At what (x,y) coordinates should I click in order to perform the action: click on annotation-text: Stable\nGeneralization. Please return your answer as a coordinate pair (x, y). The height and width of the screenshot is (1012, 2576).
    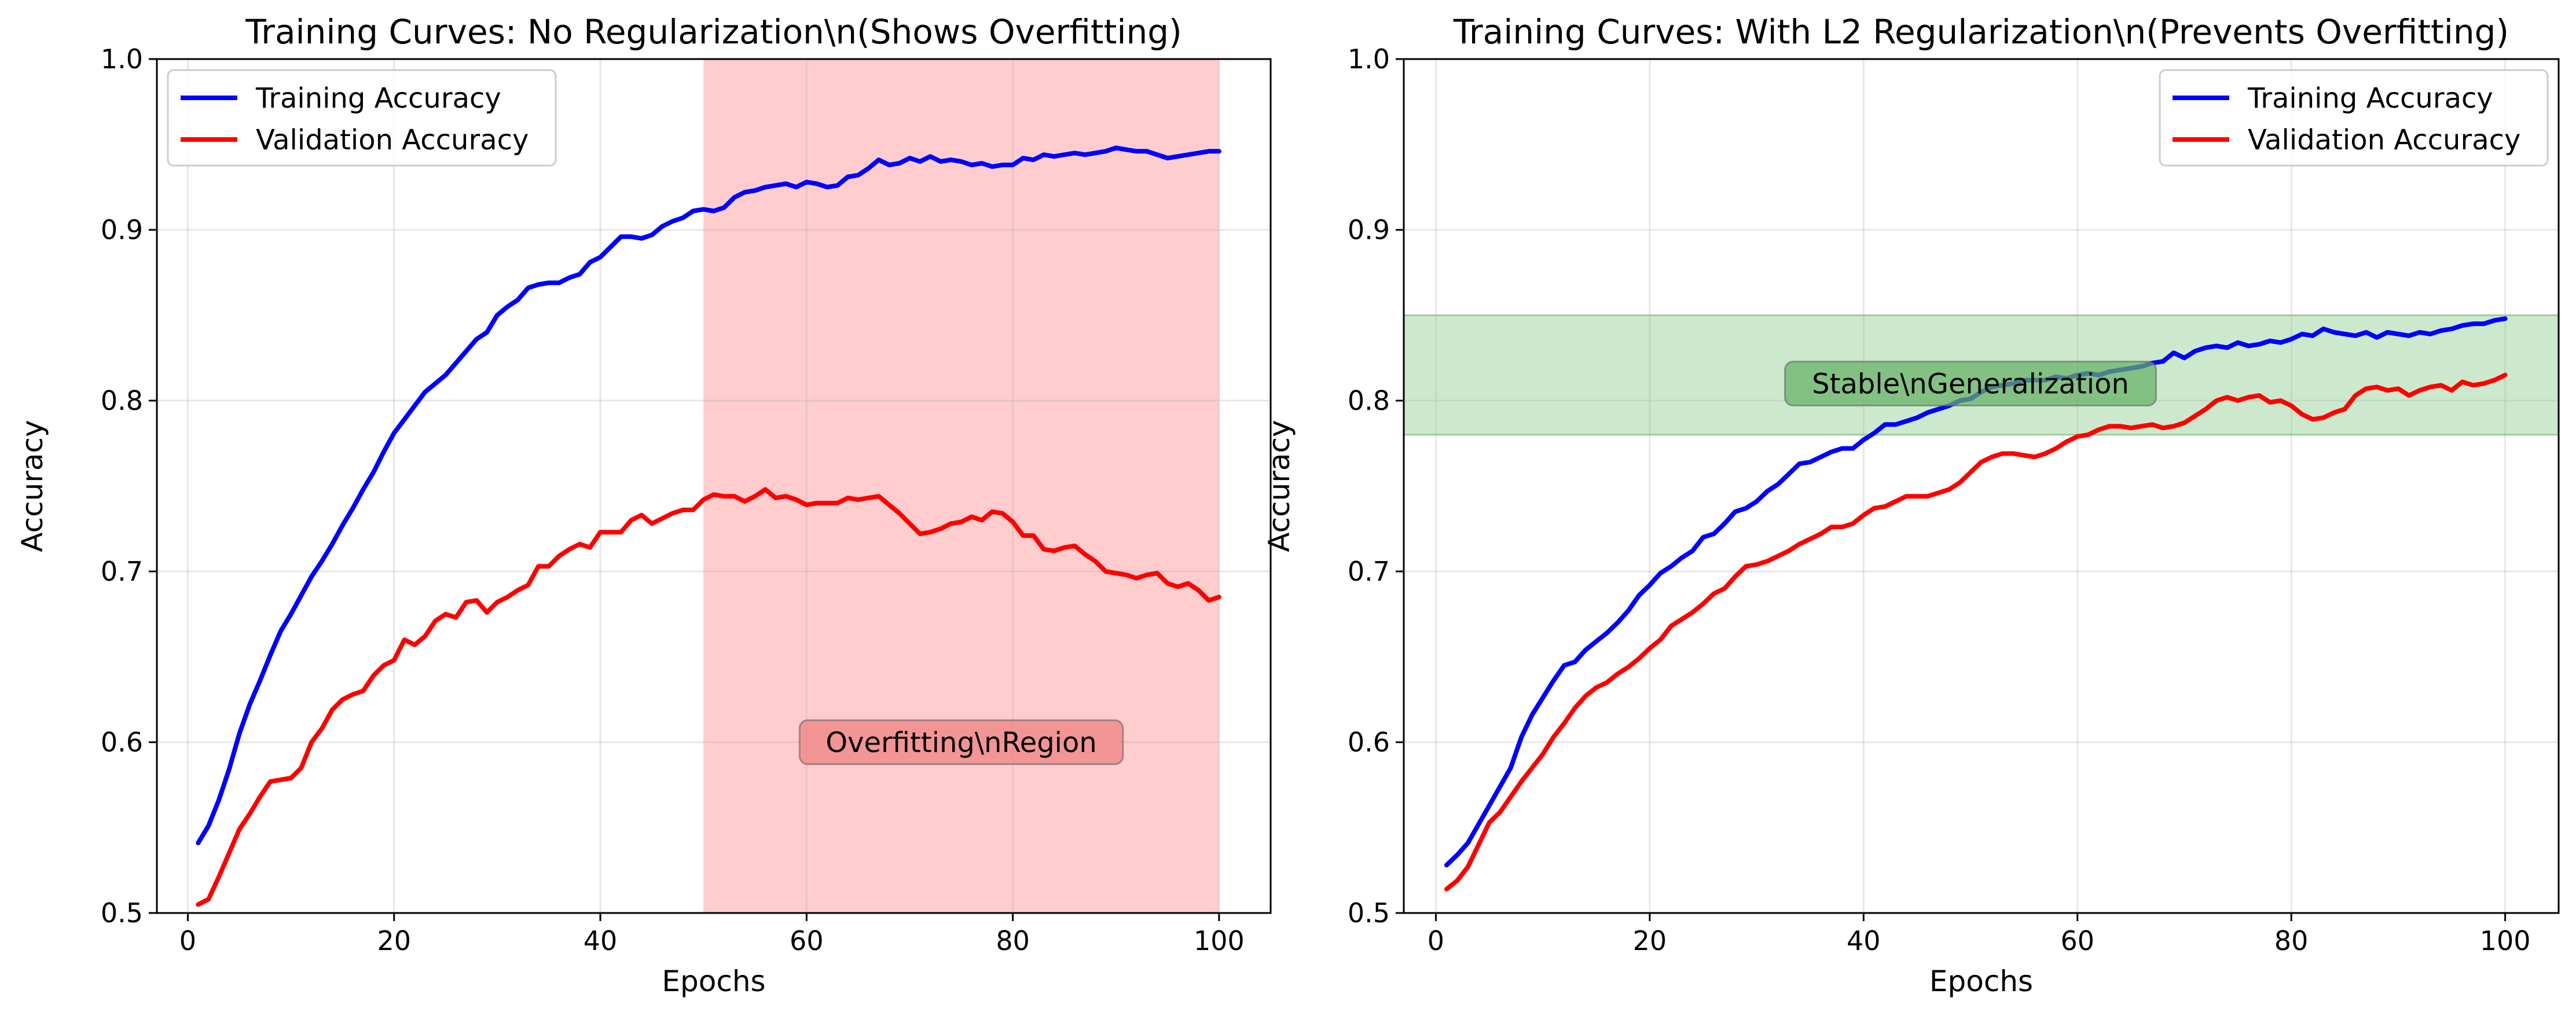
    Looking at the image, I should click on (1970, 384).